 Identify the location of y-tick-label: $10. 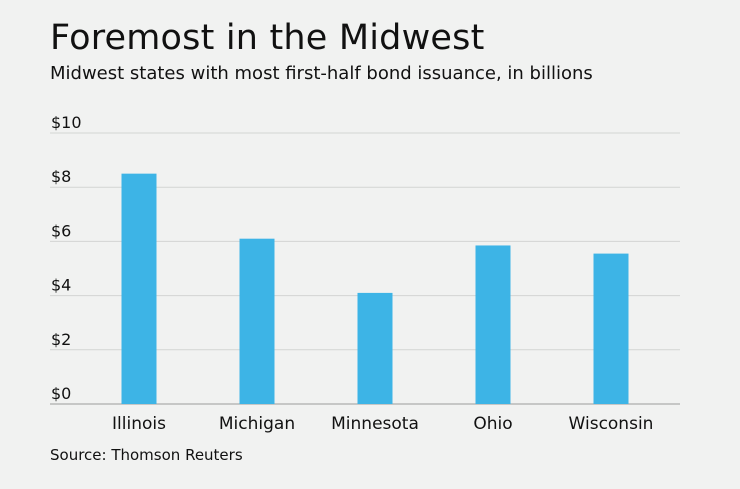
(66, 122).